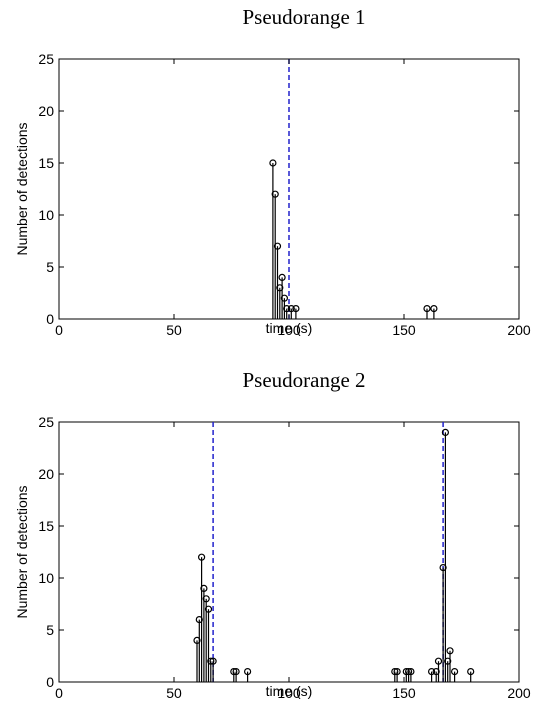 This screenshot has width=551, height=726. I want to click on chart-title: Pseudorange 2, so click(303, 380).